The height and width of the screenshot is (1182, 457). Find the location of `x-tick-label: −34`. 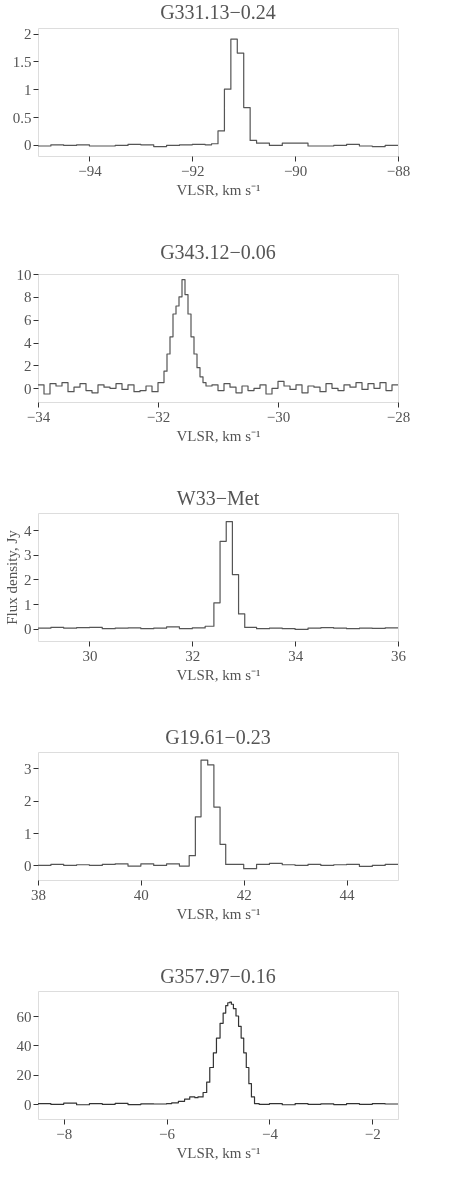

x-tick-label: −34 is located at coordinates (38, 416).